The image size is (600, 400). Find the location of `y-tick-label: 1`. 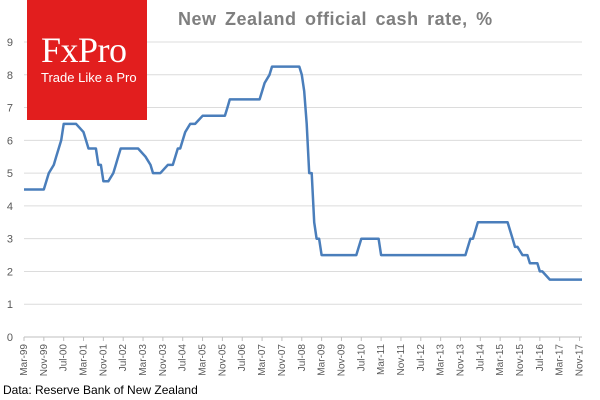

y-tick-label: 1 is located at coordinates (10, 305).